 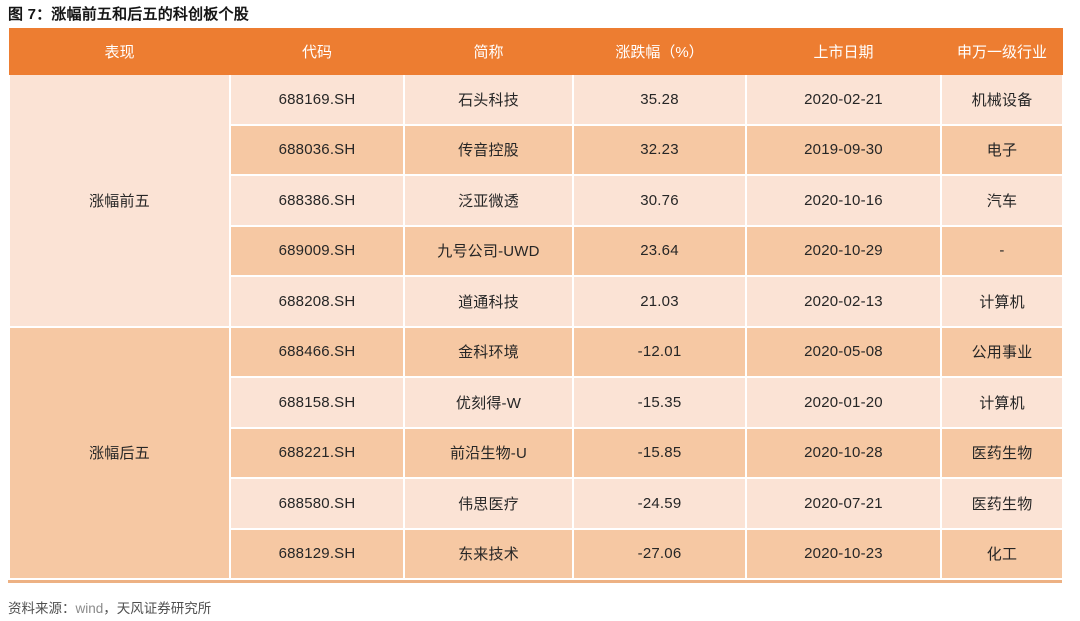 I want to click on cell-change: -15.85, so click(x=659, y=452).